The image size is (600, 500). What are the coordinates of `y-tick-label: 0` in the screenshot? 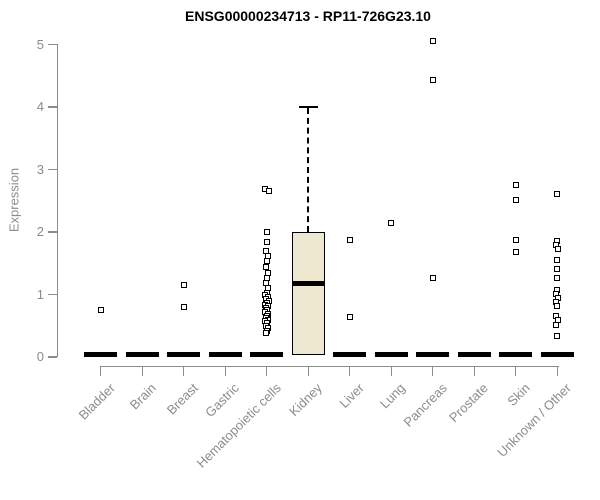 It's located at (40, 356).